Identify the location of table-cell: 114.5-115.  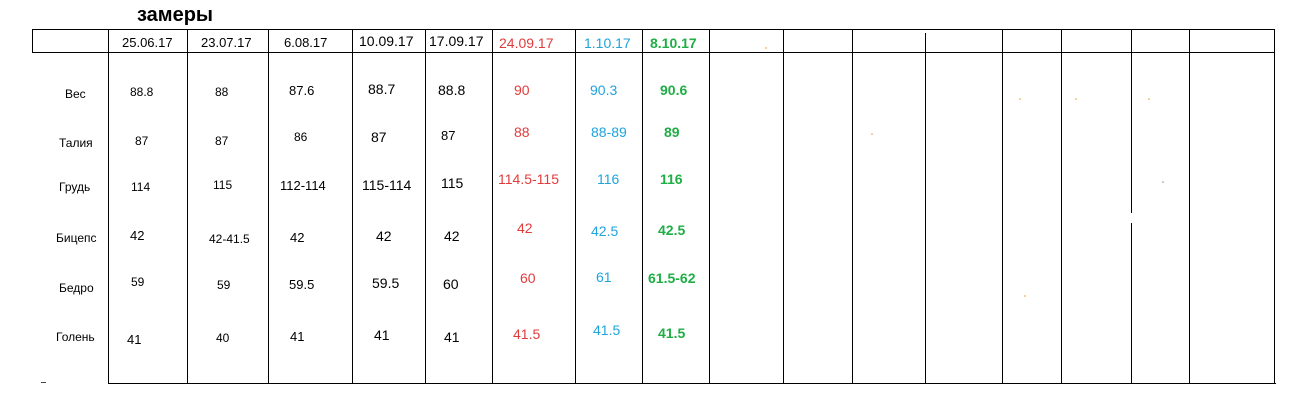
(528, 179).